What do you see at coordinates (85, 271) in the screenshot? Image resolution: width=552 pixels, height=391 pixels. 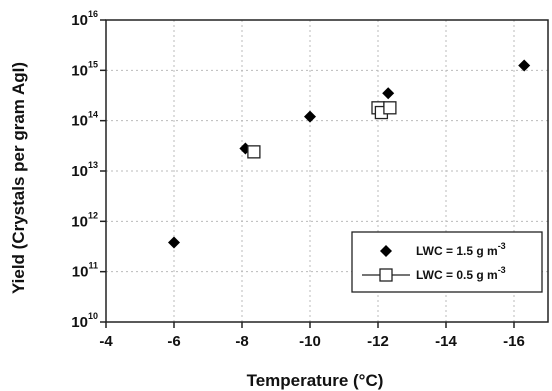 I see `y-tick-label: 1011` at bounding box center [85, 271].